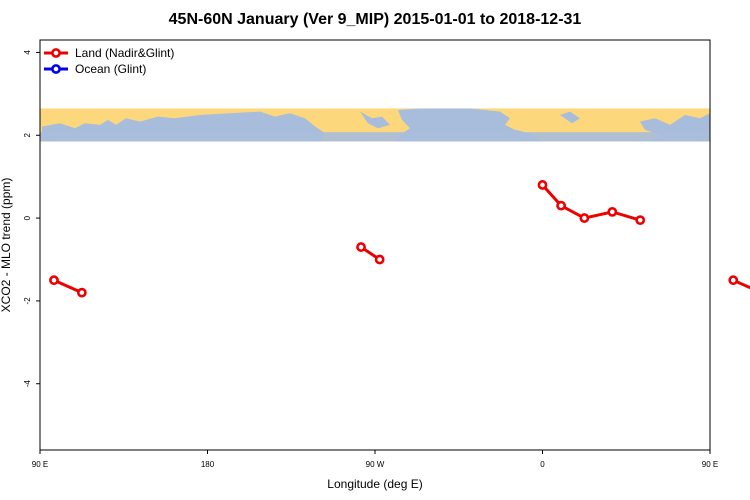  Describe the element at coordinates (110, 69) in the screenshot. I see `legend-label: Ocean (Glint)` at that location.